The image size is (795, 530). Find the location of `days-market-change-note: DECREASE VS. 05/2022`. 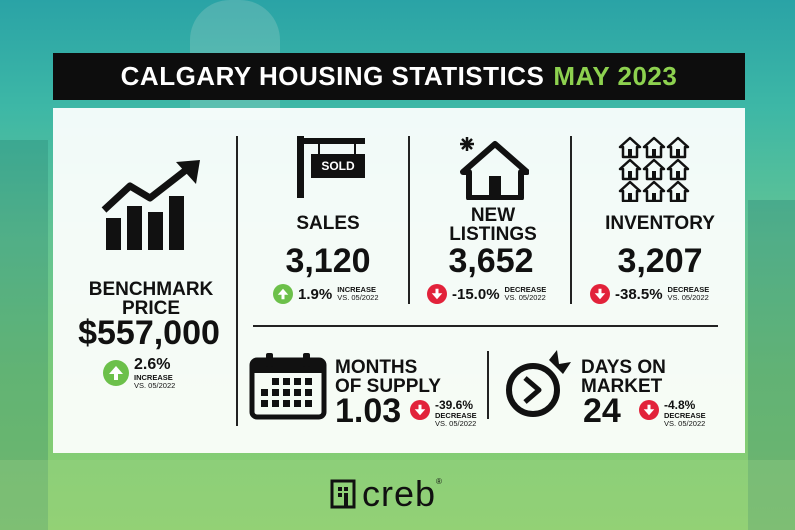

days-market-change-note: DECREASE VS. 05/2022 is located at coordinates (685, 420).